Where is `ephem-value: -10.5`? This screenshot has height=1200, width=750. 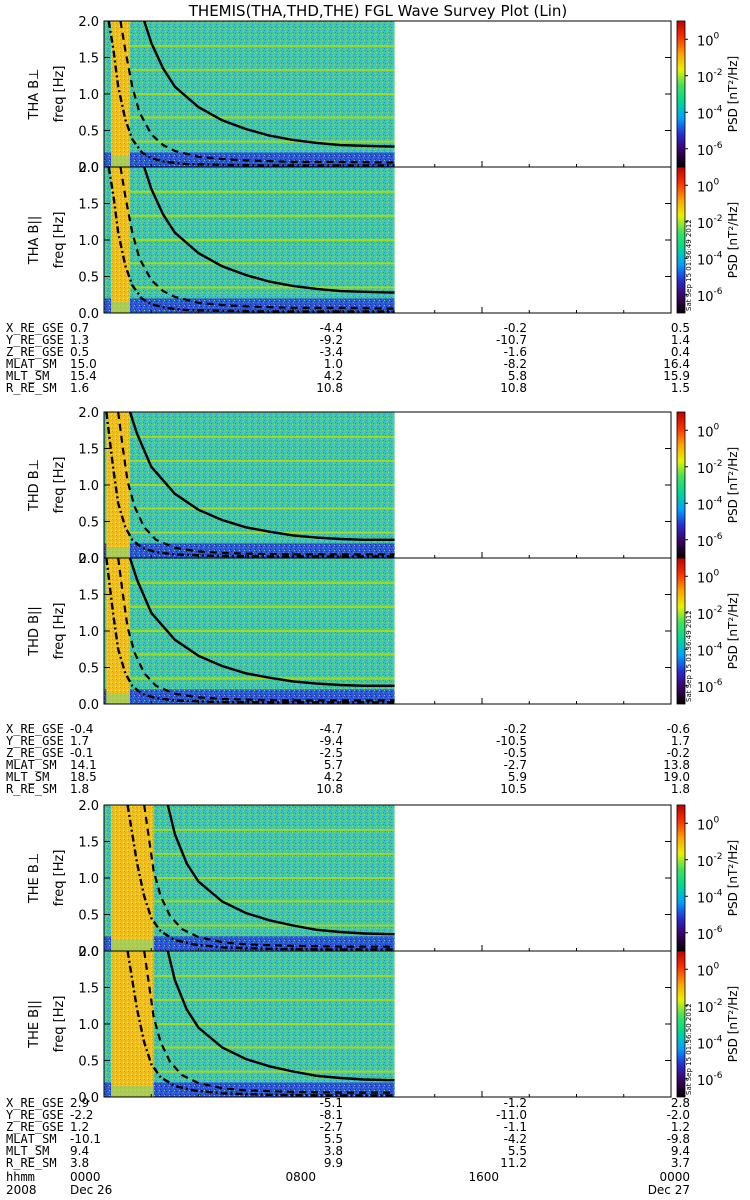
ephem-value: -10.5 is located at coordinates (511, 741).